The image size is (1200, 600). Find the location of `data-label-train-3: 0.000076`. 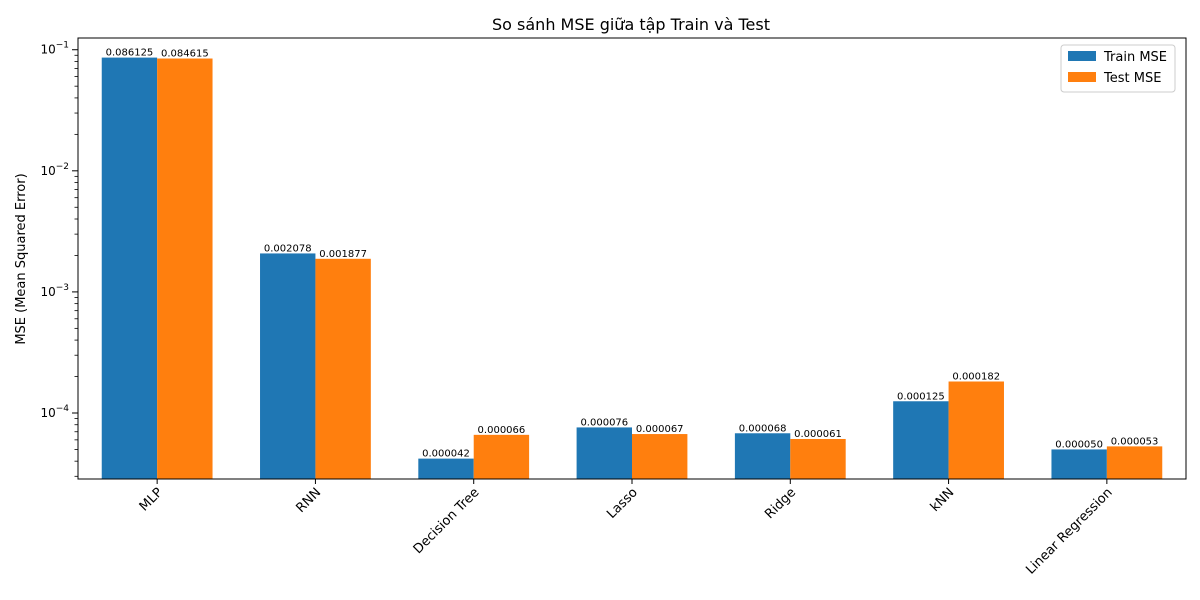

data-label-train-3: 0.000076 is located at coordinates (604, 422).